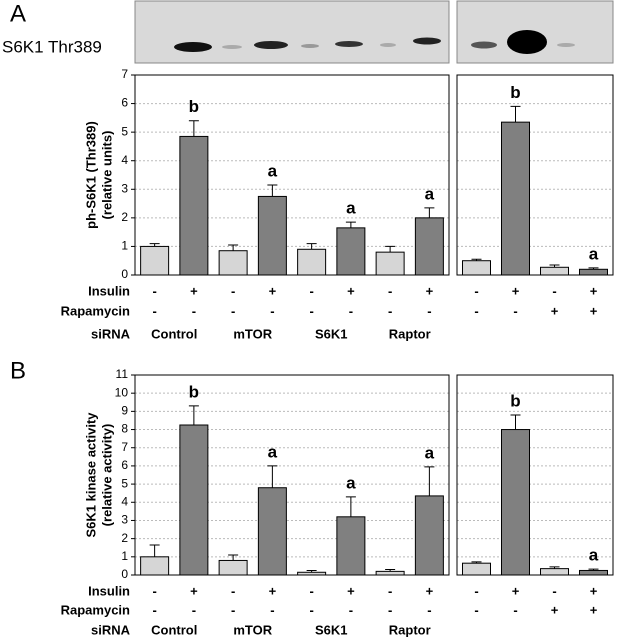  I want to click on y-tick-label: 6, so click(124, 103).